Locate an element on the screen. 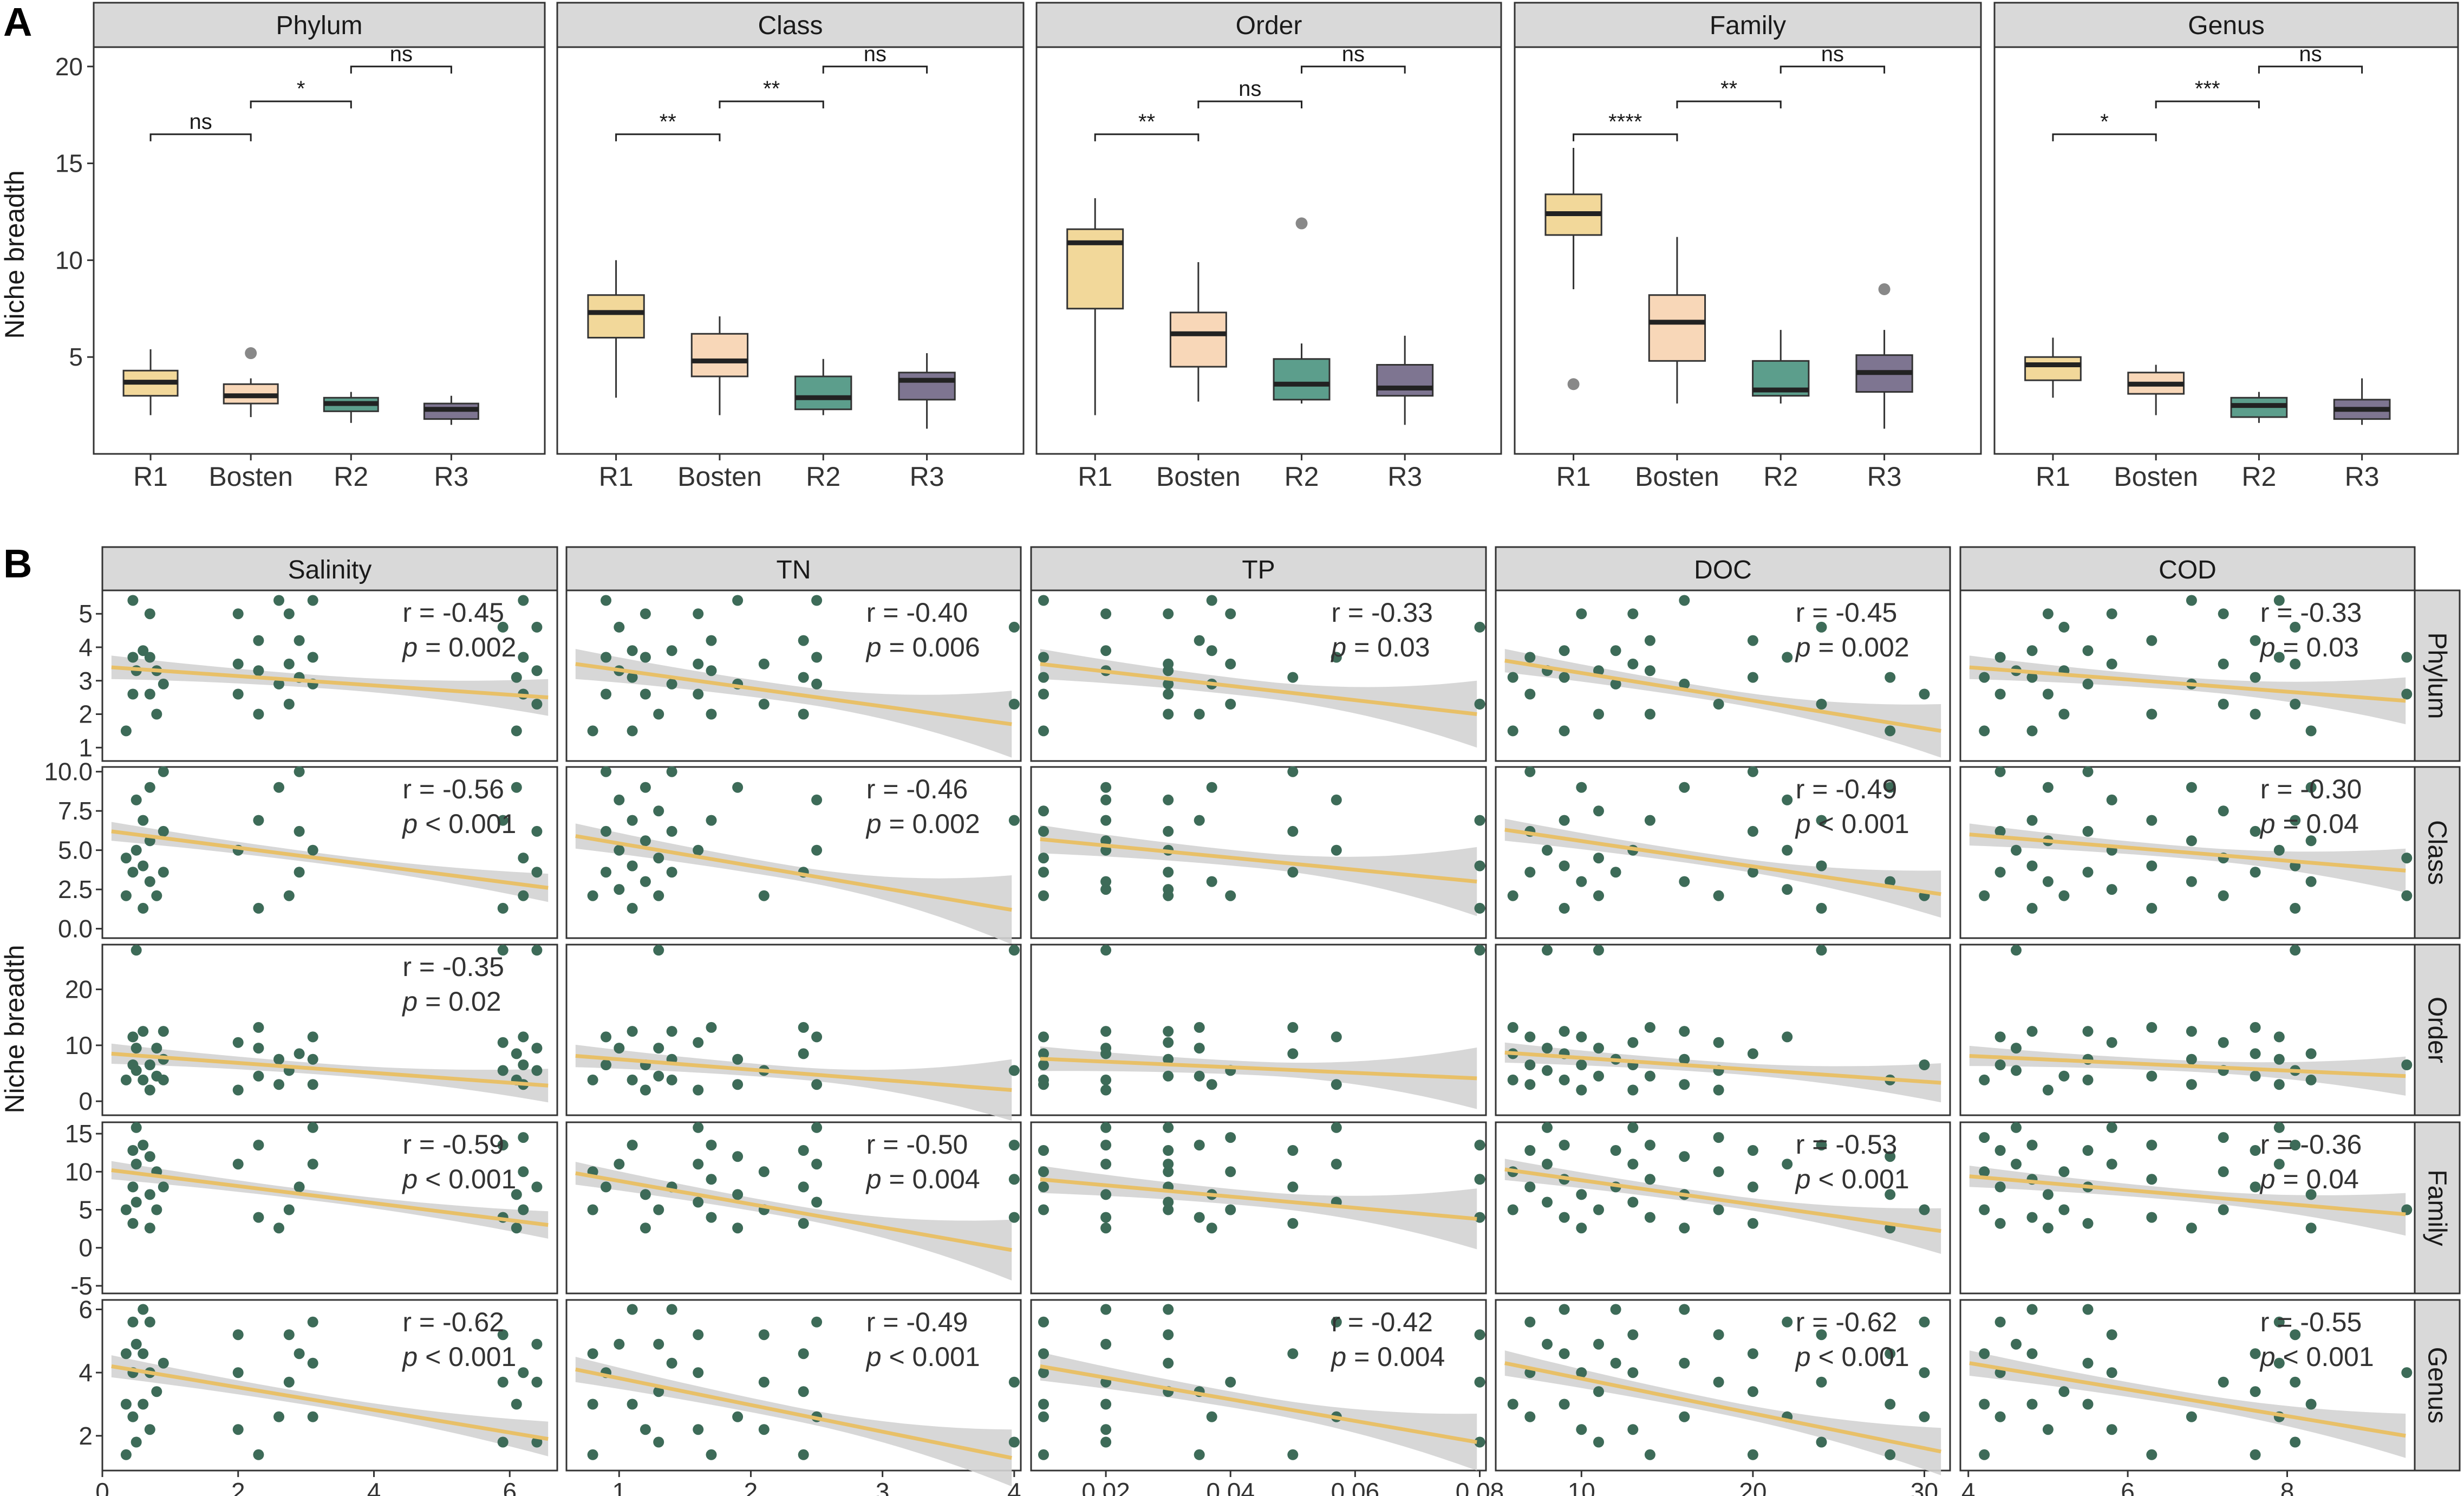 This screenshot has height=1496, width=2464. x-tick-label: Bosten is located at coordinates (1198, 476).